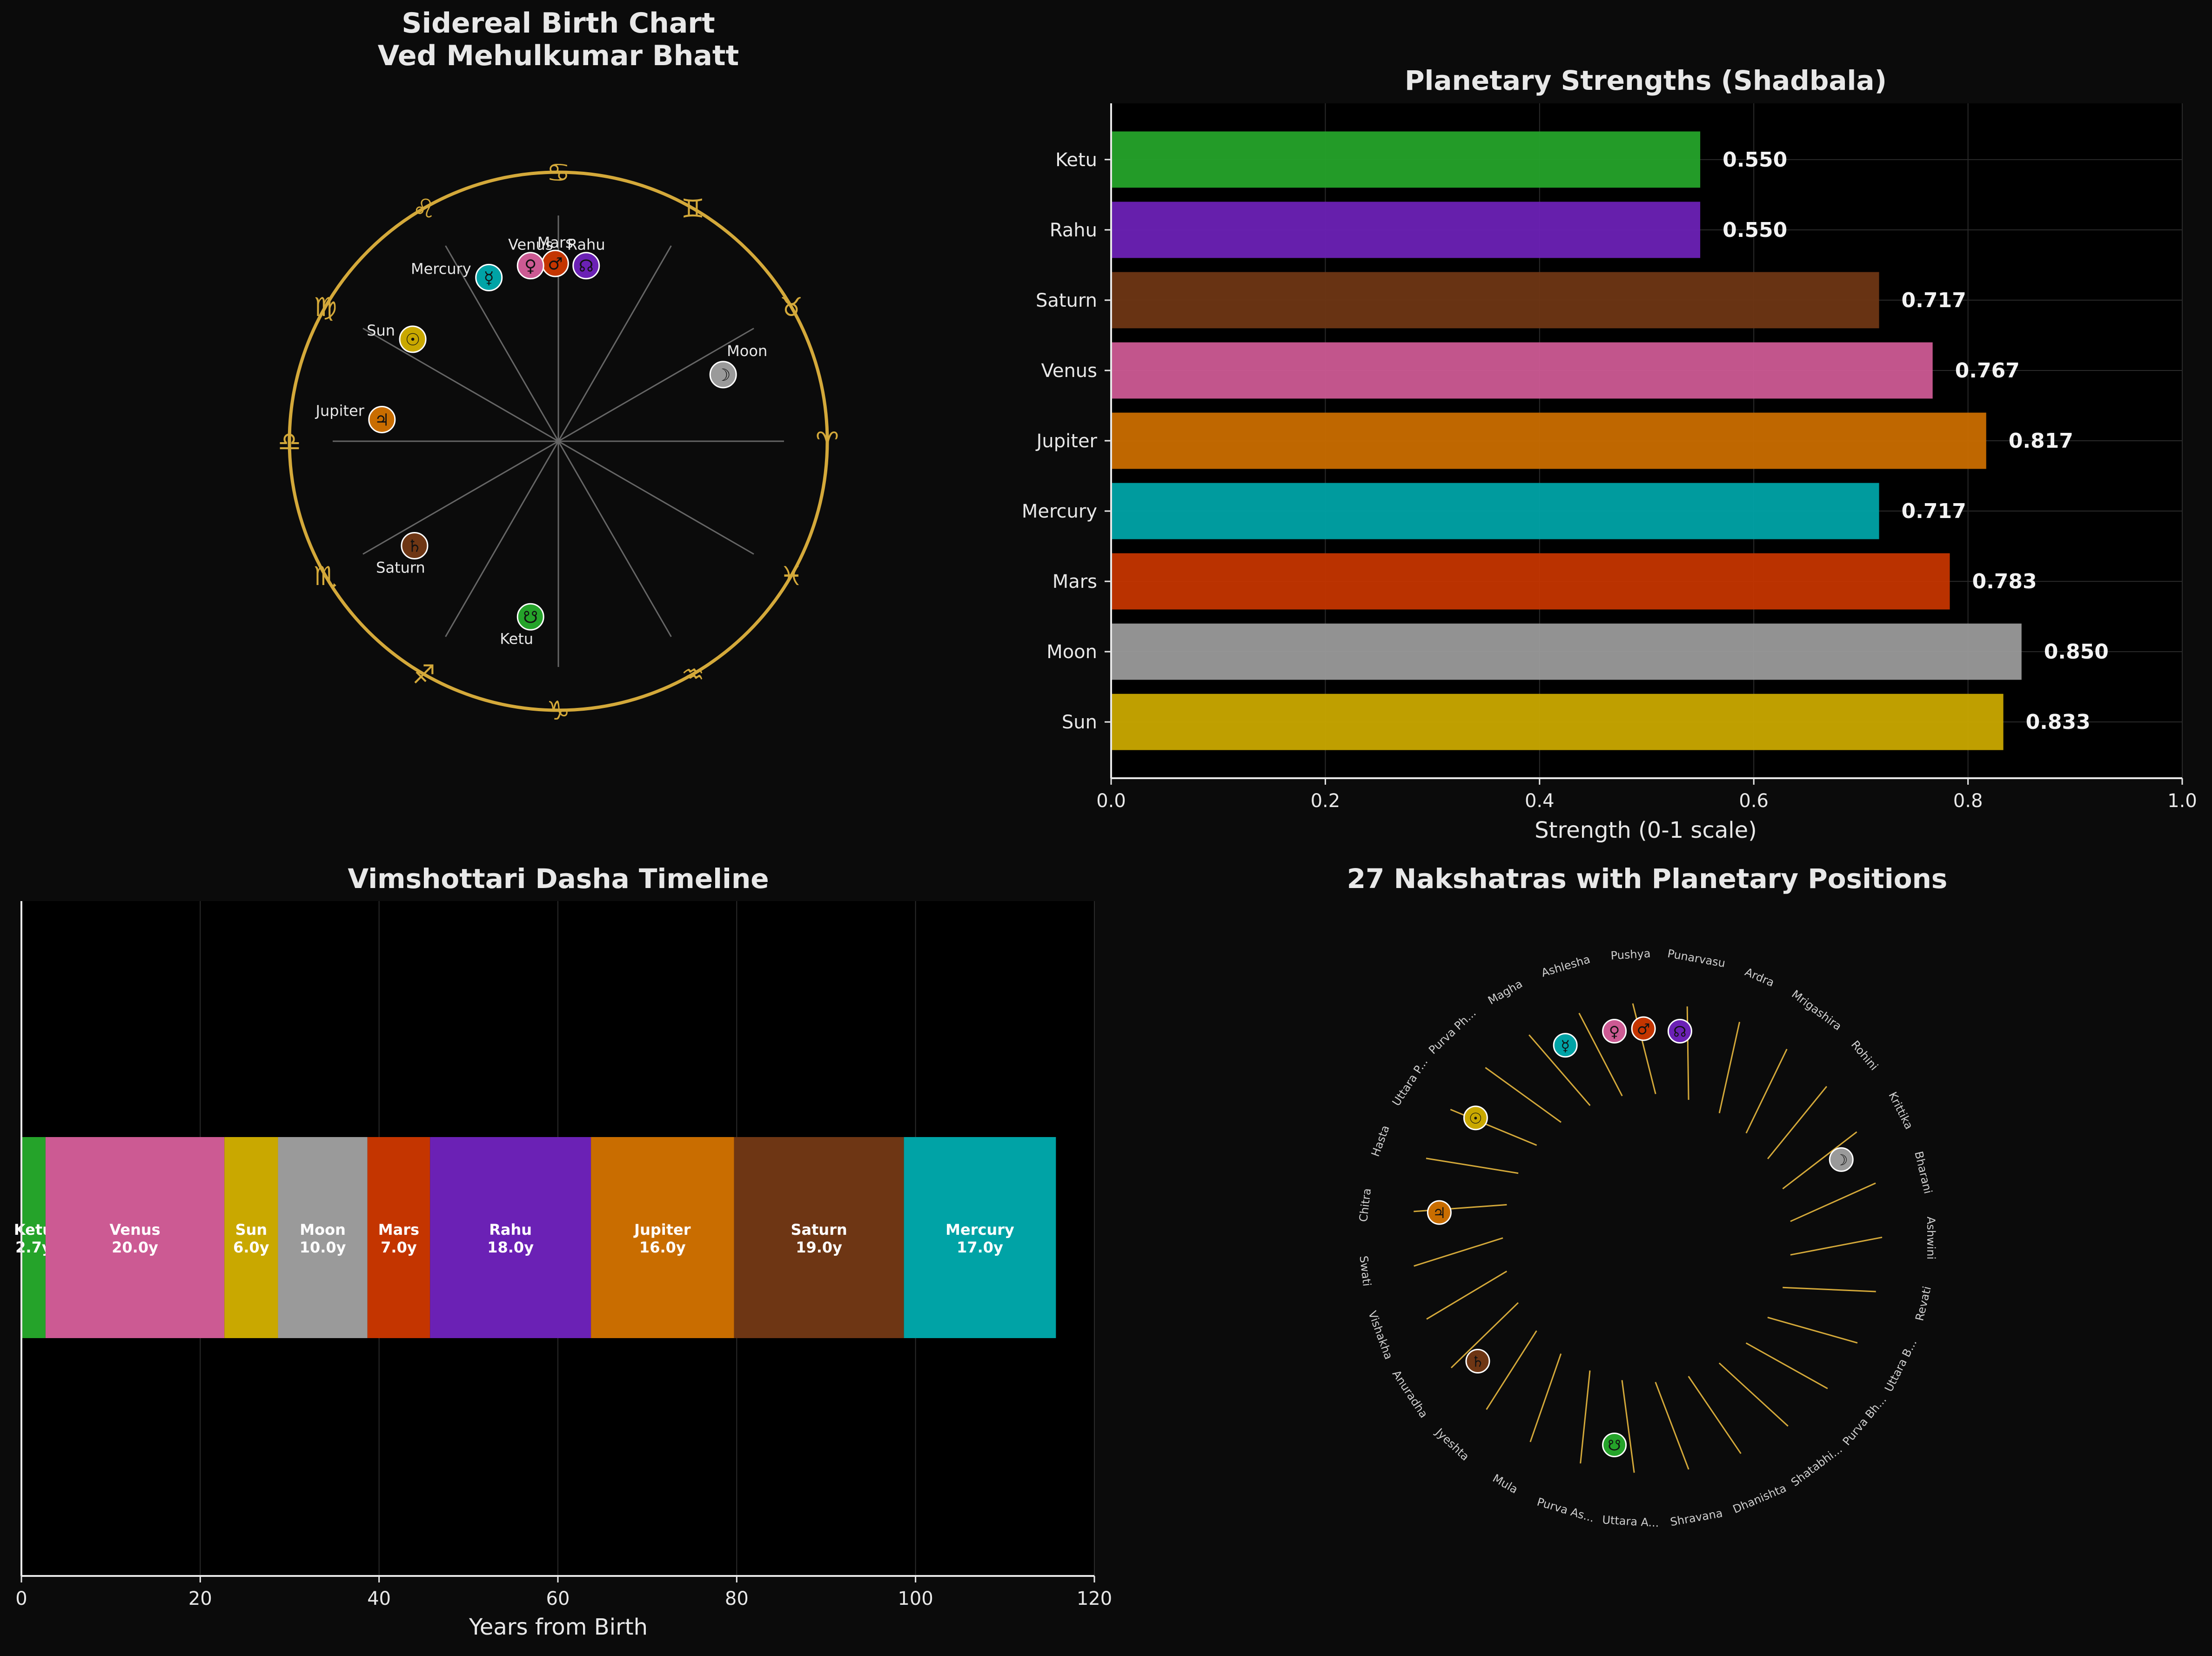 Image resolution: width=2212 pixels, height=1656 pixels. I want to click on strength-chart-title: Planetary Strengths (Shadbala), so click(1646, 80).